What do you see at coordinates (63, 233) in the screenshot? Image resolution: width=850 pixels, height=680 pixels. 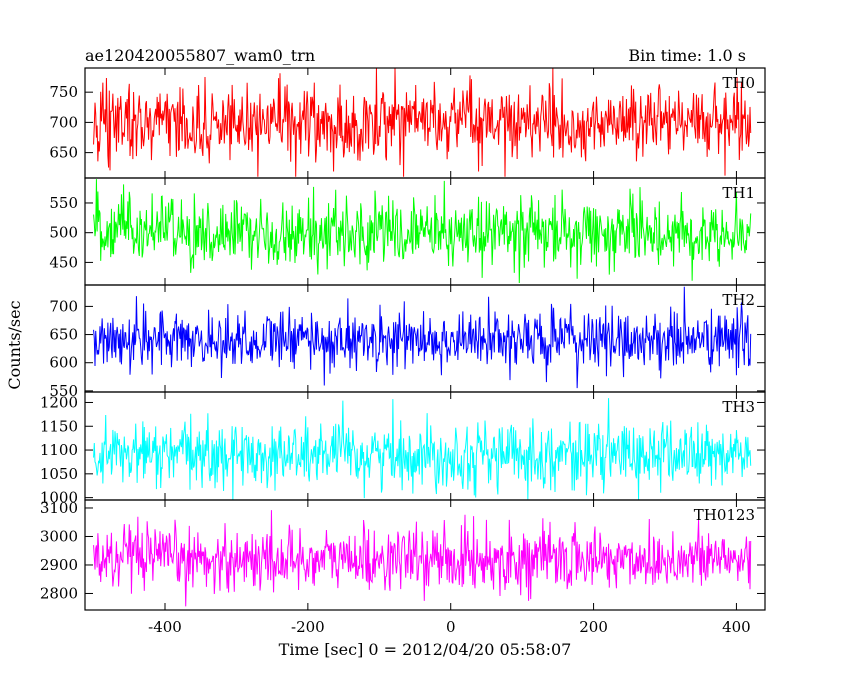 I see `y-tick-label: 500` at bounding box center [63, 233].